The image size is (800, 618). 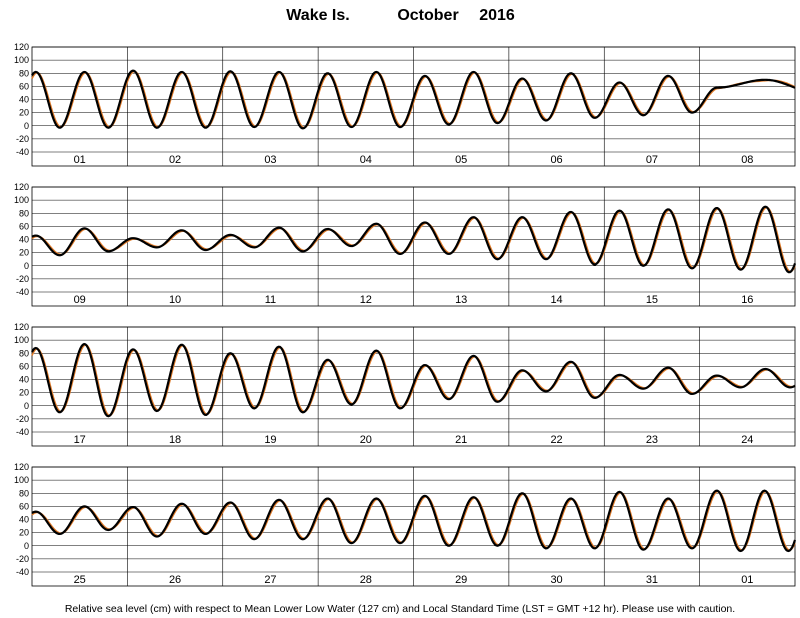 What do you see at coordinates (366, 300) in the screenshot?
I see `day-label: 12` at bounding box center [366, 300].